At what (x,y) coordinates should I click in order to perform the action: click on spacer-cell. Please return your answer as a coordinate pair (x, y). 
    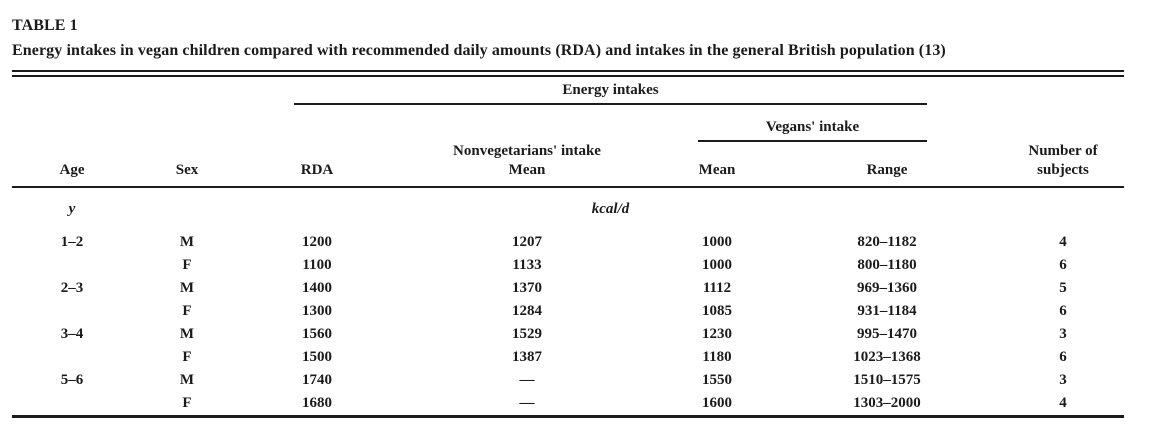
    Looking at the image, I should click on (568, 225).